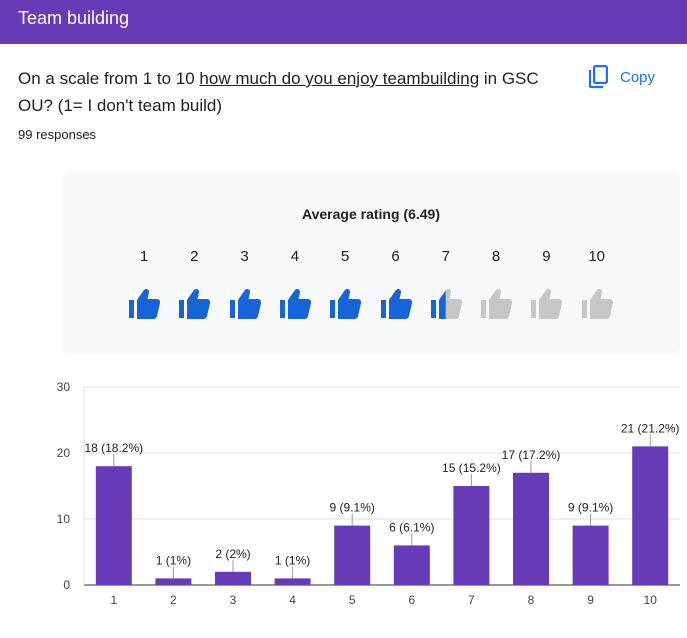 The width and height of the screenshot is (687, 638). Describe the element at coordinates (173, 600) in the screenshot. I see `x-tick-label: 2` at that location.